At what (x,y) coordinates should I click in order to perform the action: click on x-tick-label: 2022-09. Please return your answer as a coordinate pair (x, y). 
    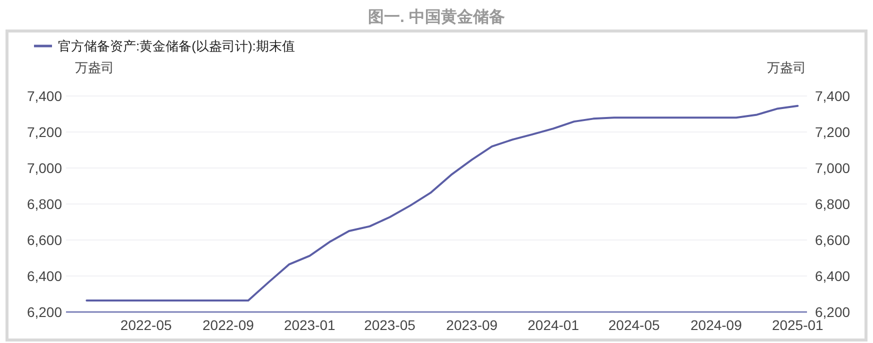
    Looking at the image, I should click on (228, 325).